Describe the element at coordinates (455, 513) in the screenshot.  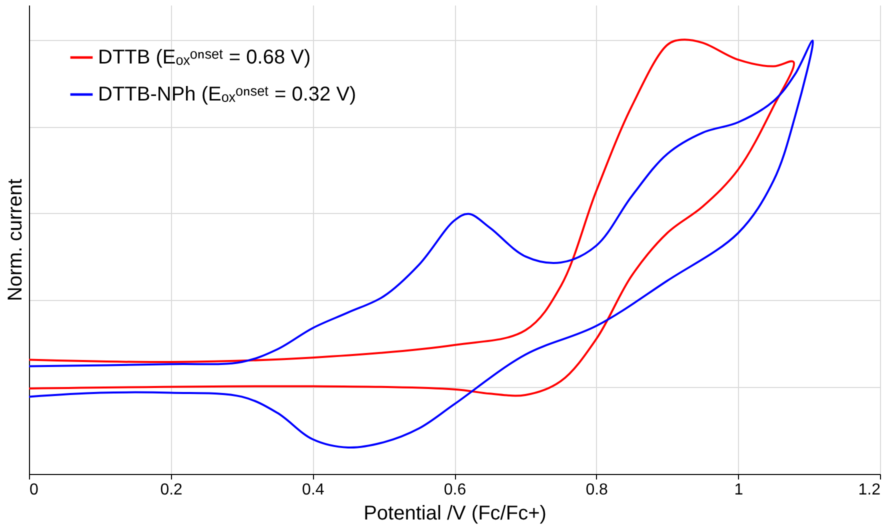
I see `x-axis-title: Potential /V (Fc/Fc+)` at that location.